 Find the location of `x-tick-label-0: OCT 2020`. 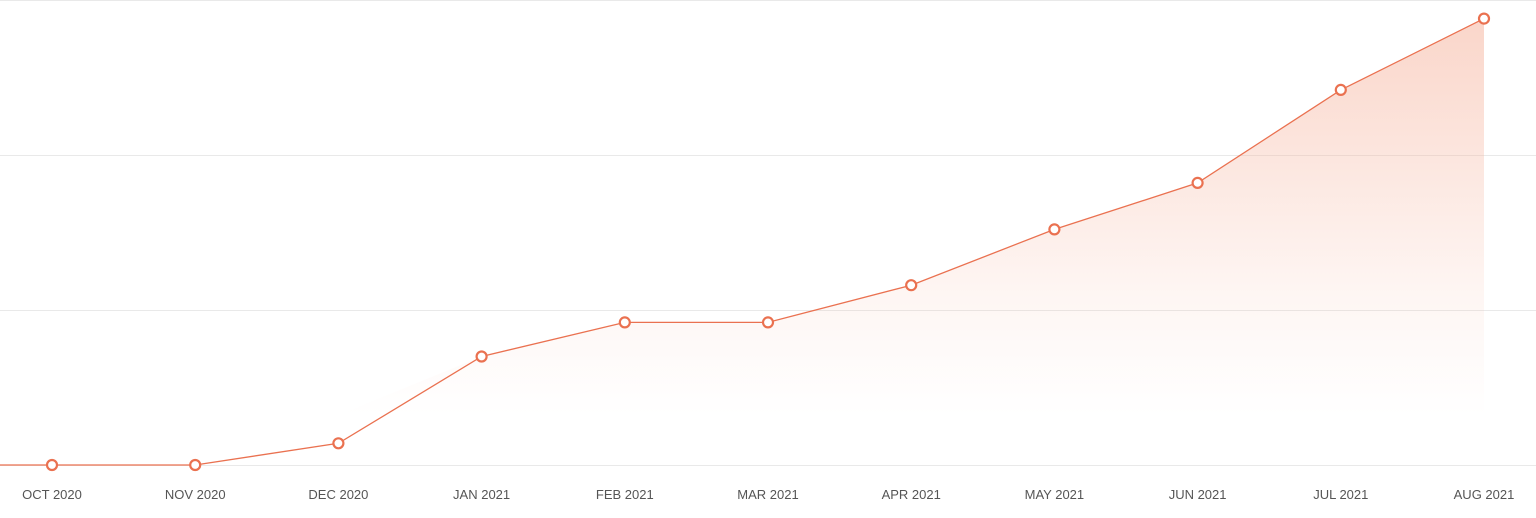

x-tick-label-0: OCT 2020 is located at coordinates (52, 494).